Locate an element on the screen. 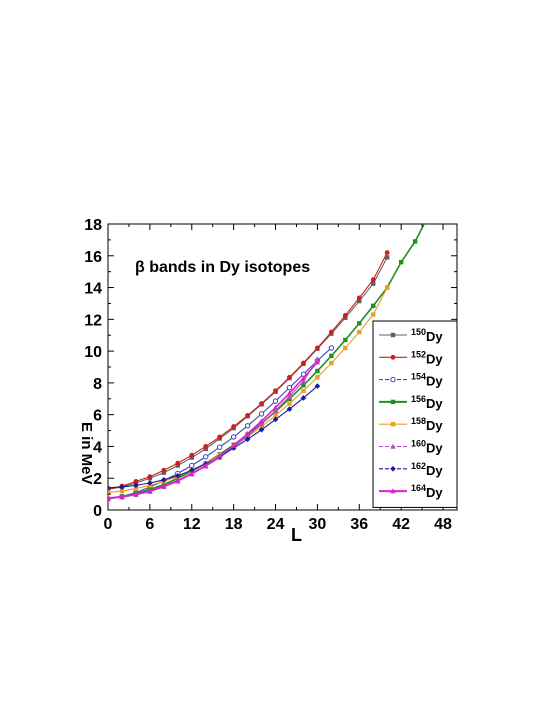 This screenshot has width=540, height=720. legend-item: 150Dy is located at coordinates (411, 335).